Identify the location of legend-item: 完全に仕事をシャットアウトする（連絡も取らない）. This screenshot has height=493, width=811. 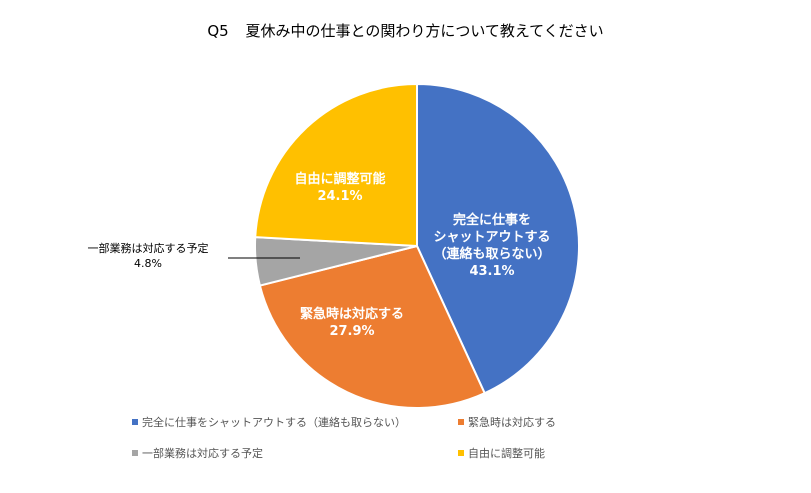
(269, 422).